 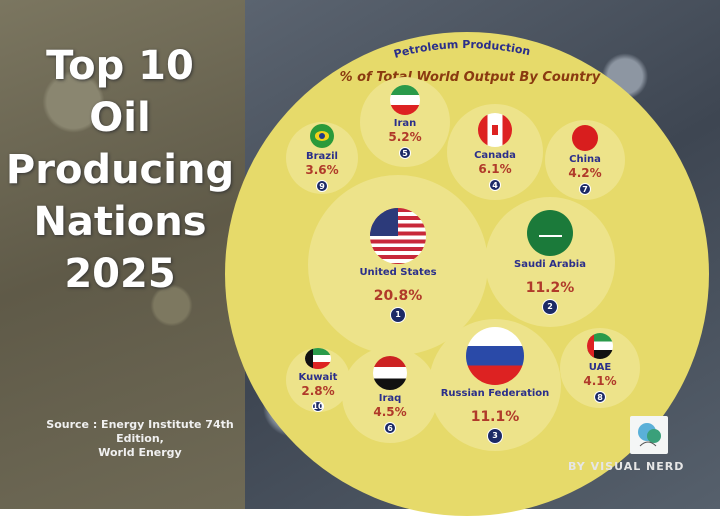 What do you see at coordinates (600, 397) in the screenshot?
I see `rank-badge: 8` at bounding box center [600, 397].